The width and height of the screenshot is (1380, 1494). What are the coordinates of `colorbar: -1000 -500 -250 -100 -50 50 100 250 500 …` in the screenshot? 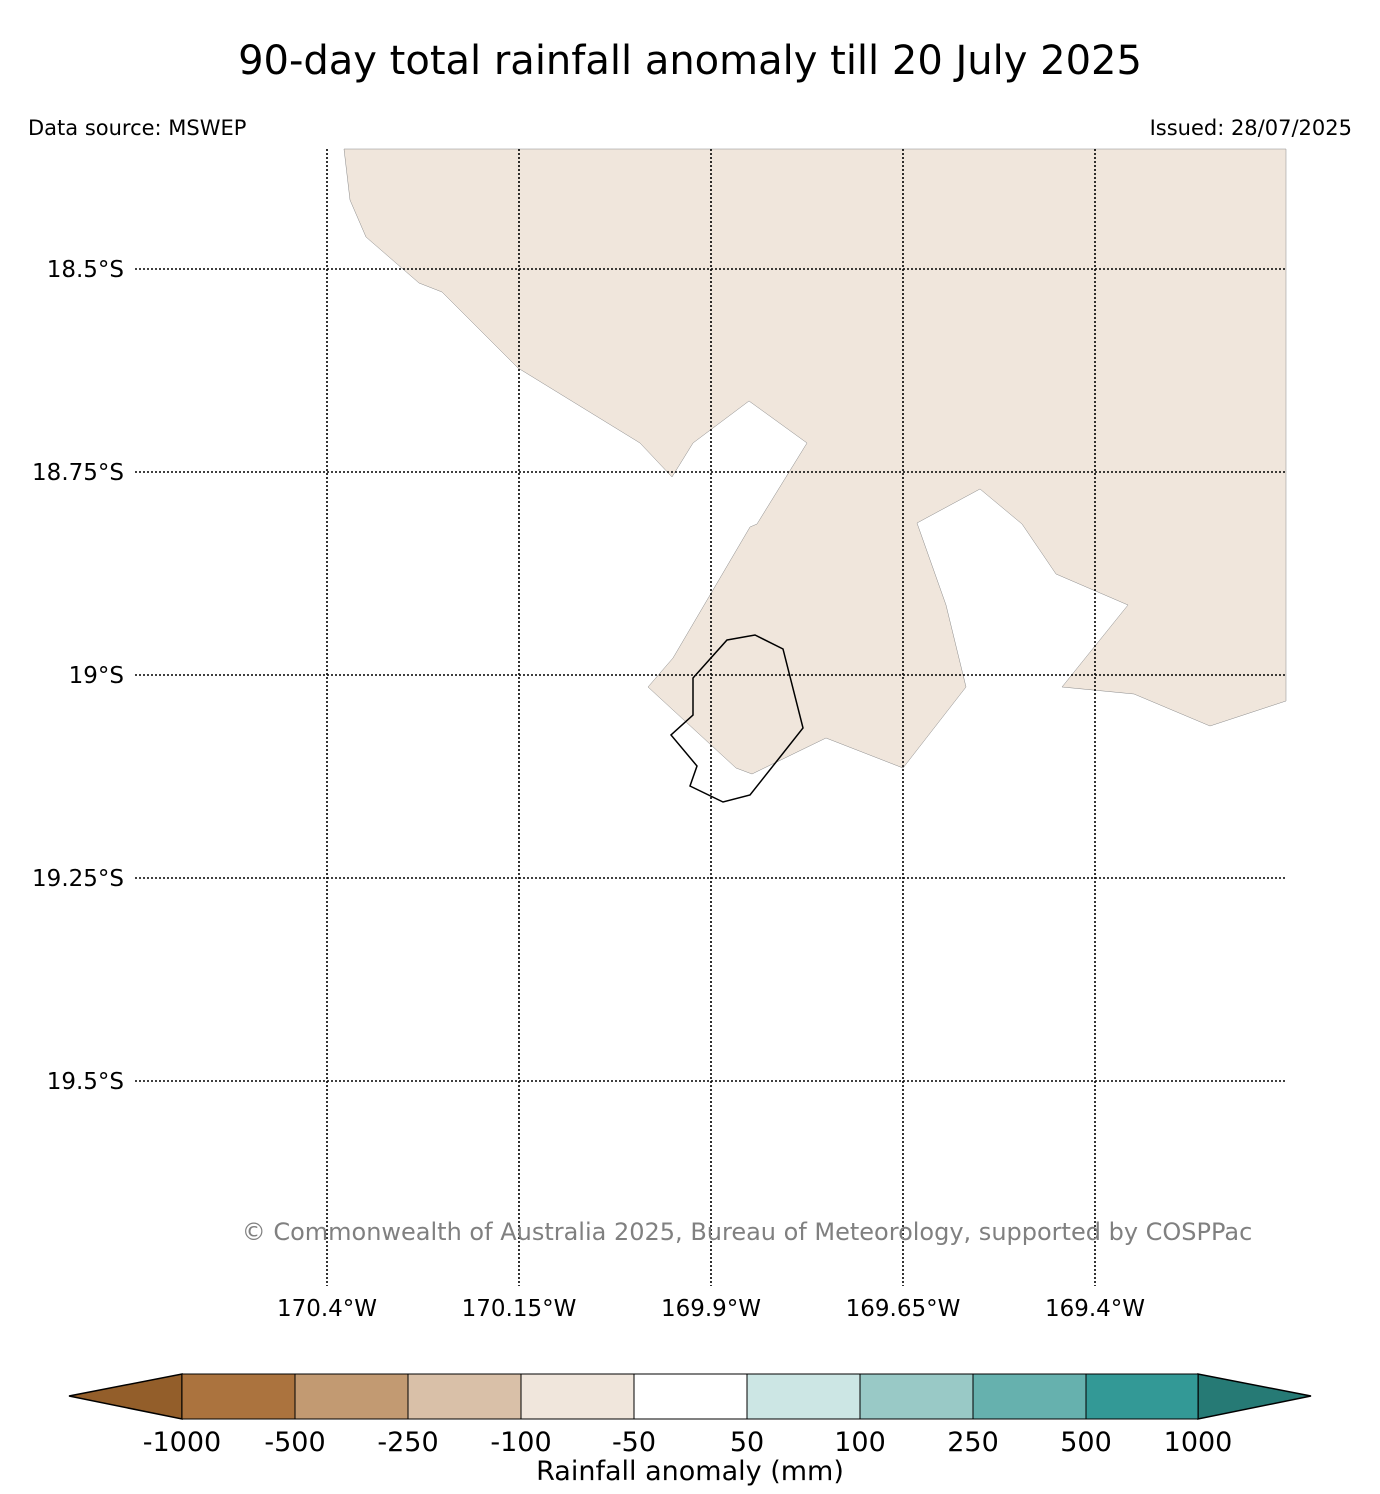 It's located at (690, 1430).